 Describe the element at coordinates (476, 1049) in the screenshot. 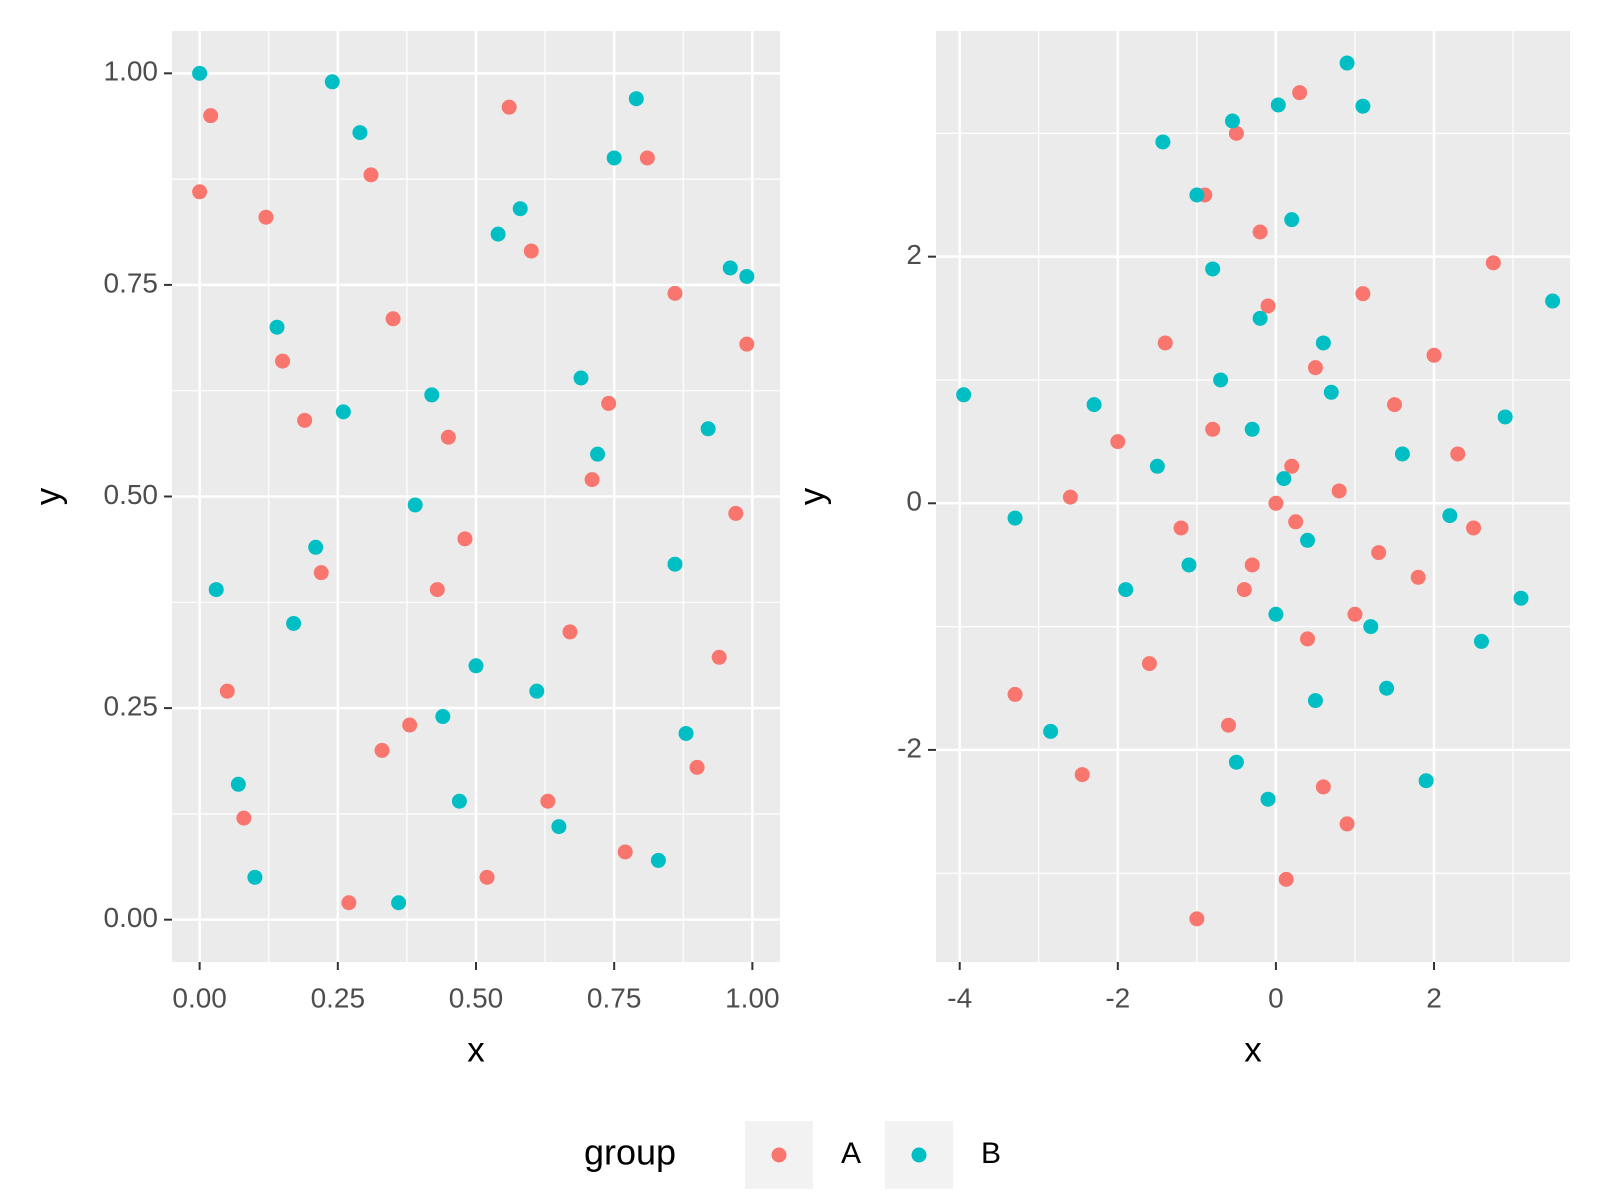

I see `x-axis-title: x` at that location.